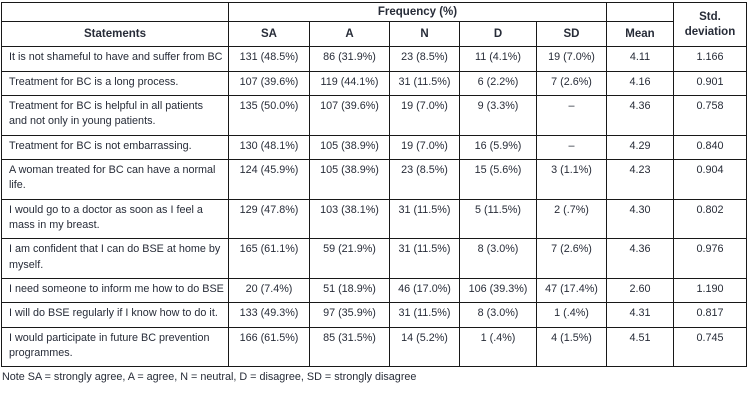  I want to click on col-header-sa: SA, so click(269, 34).